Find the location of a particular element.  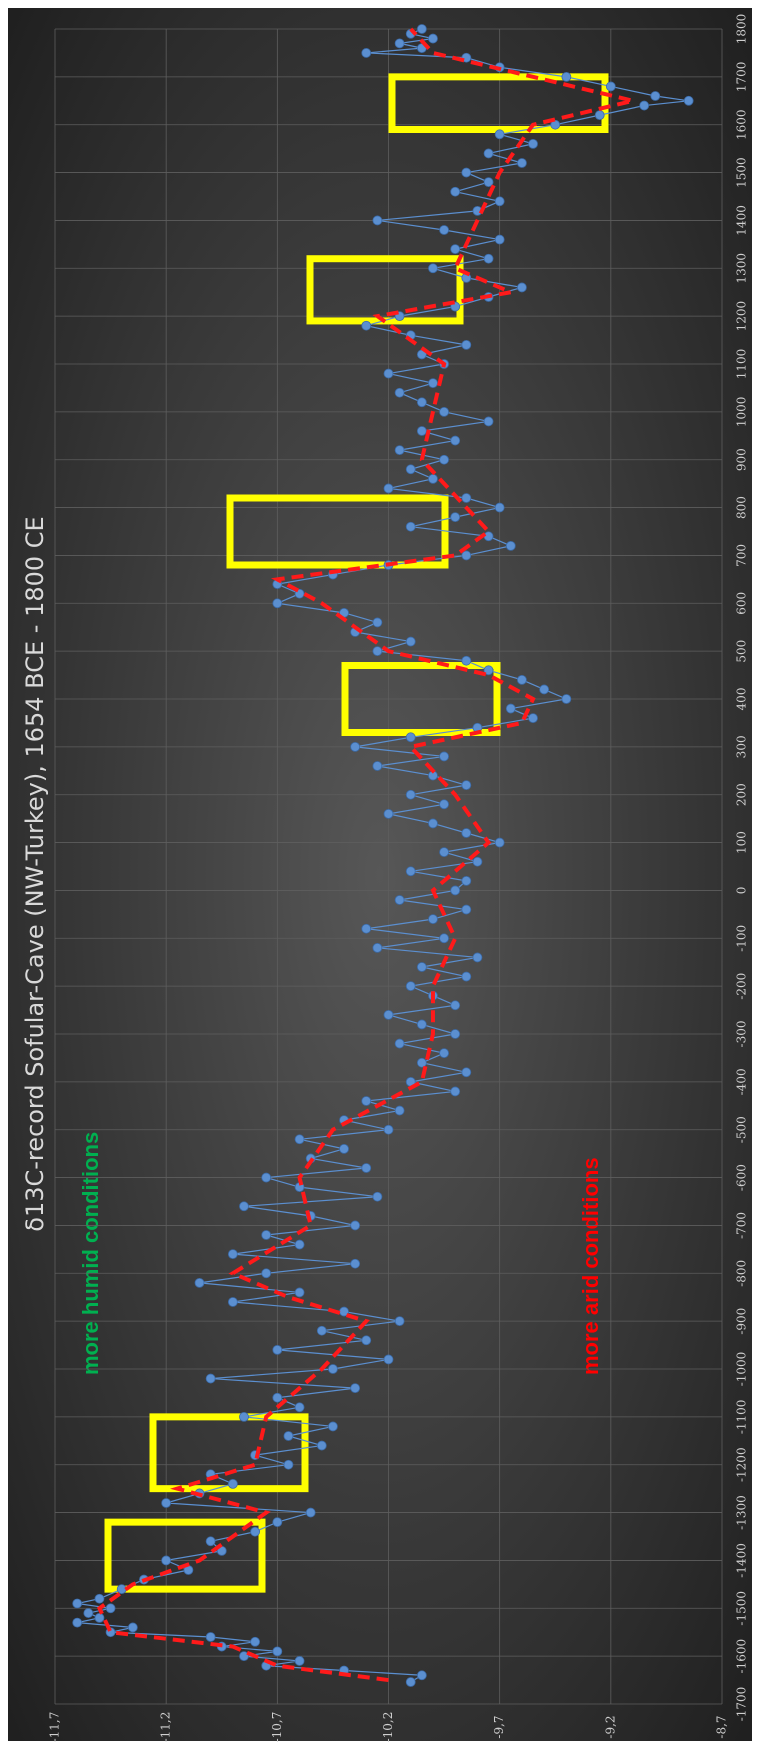

x-tick-label: 1100 is located at coordinates (742, 364).